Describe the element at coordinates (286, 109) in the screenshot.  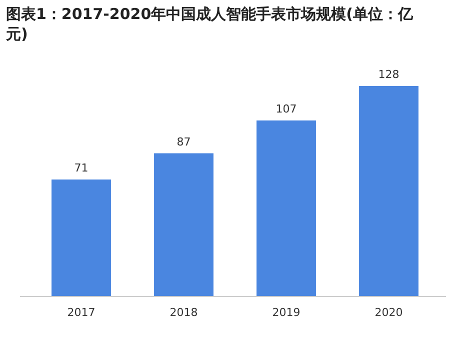
I see `data-label: 107` at that location.